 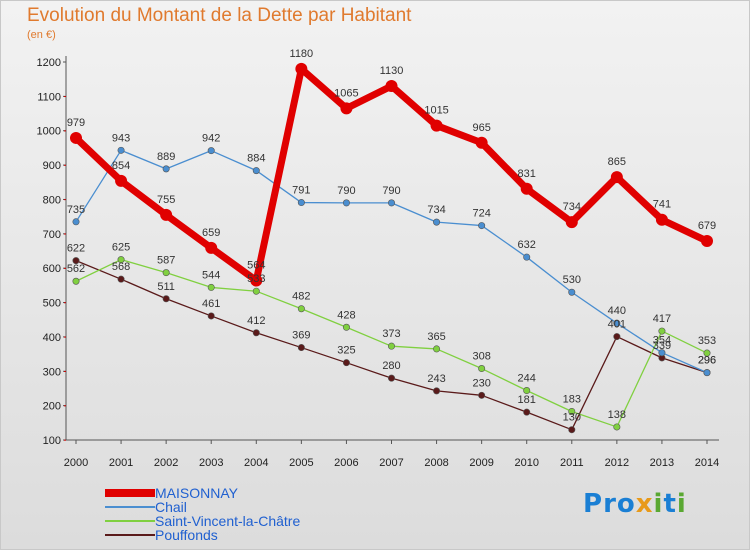 What do you see at coordinates (202, 535) in the screenshot?
I see `legend-item: Pouffonds` at bounding box center [202, 535].